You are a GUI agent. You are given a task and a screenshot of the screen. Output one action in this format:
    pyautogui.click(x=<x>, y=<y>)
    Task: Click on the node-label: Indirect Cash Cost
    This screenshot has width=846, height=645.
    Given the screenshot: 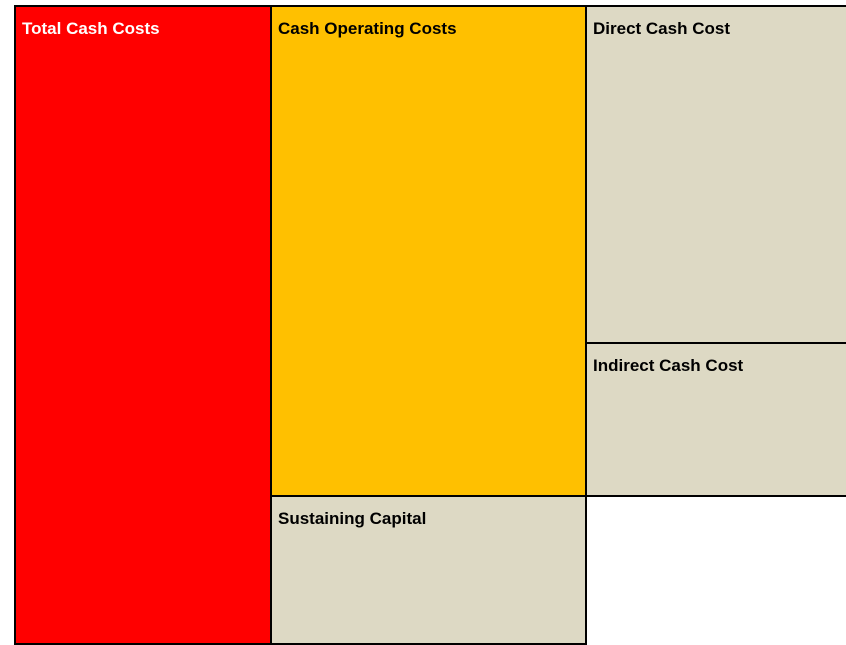 What is the action you would take?
    pyautogui.click(x=668, y=365)
    